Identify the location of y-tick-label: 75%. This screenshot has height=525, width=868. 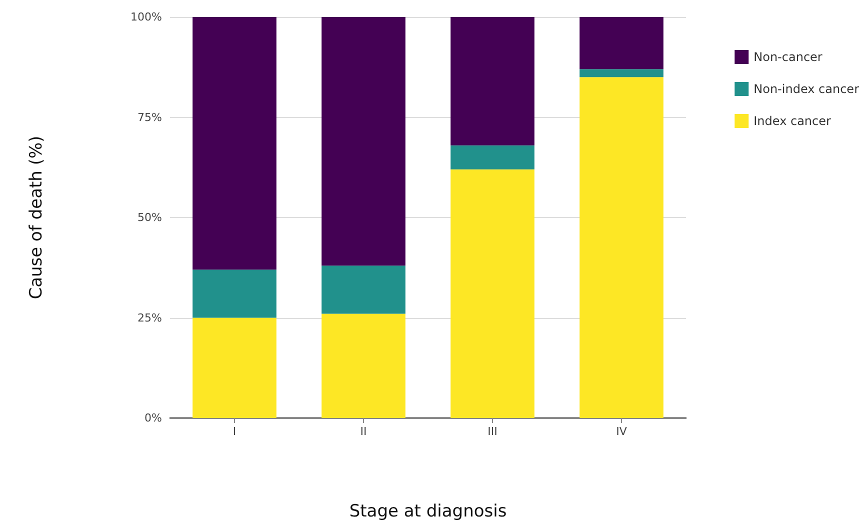
(150, 117).